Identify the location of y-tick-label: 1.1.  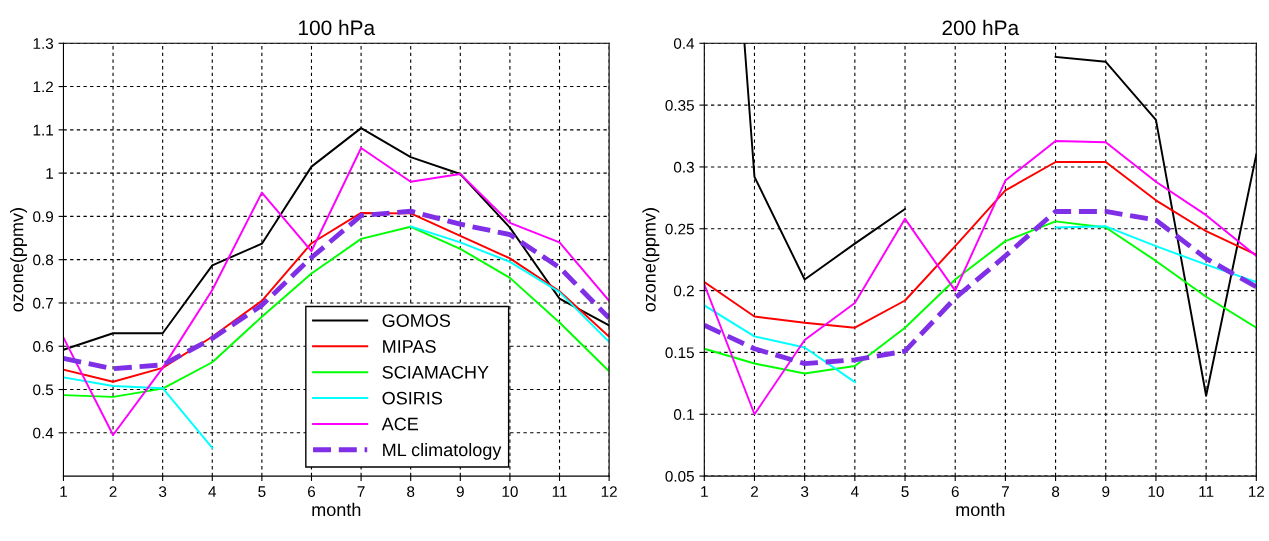
(43, 130).